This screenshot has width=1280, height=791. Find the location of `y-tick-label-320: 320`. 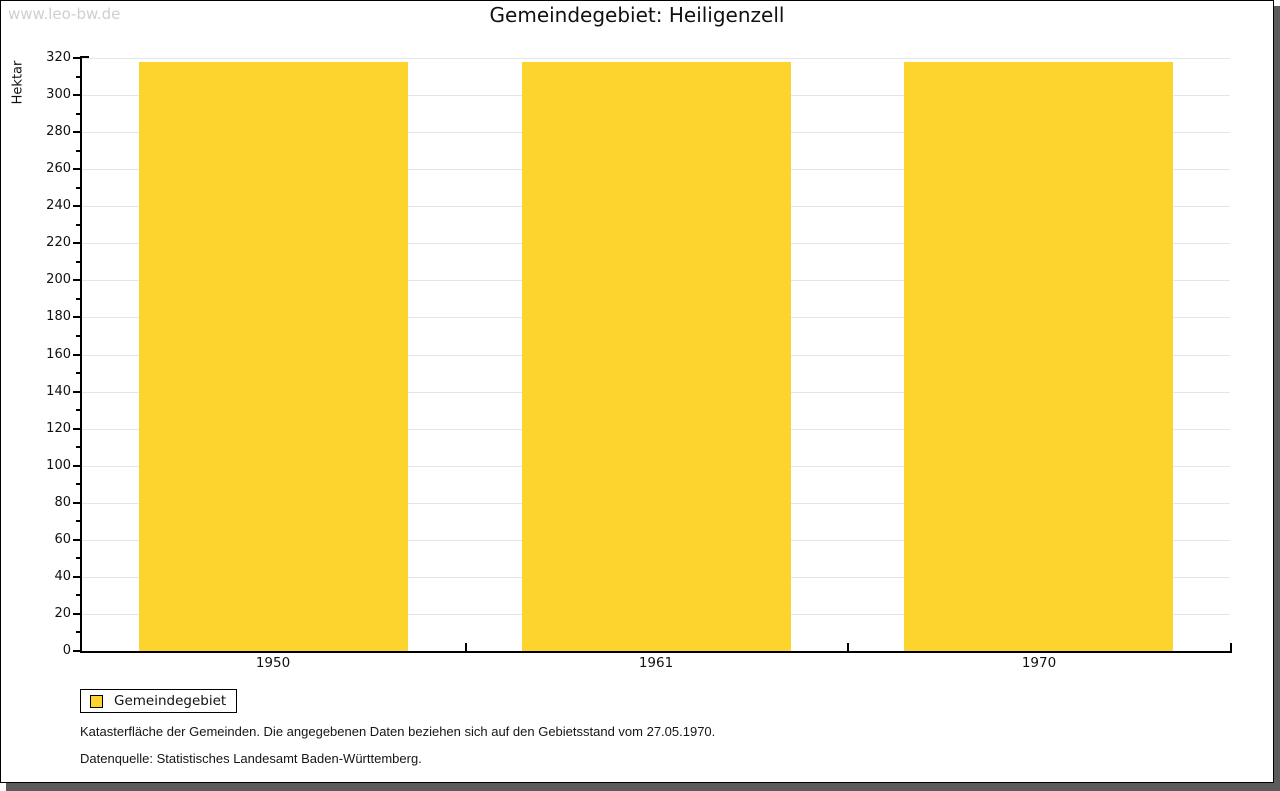

y-tick-label-320: 320 is located at coordinates (58, 57).